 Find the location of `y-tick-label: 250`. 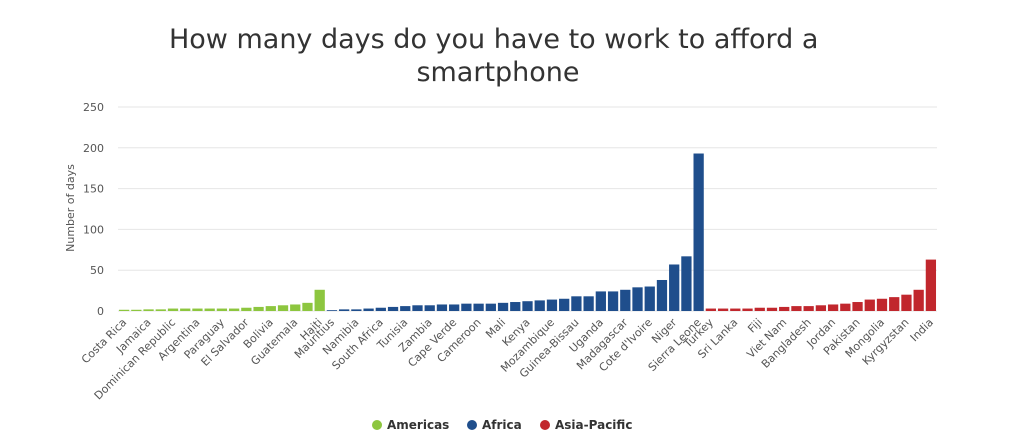

y-tick-label: 250 is located at coordinates (93, 107).